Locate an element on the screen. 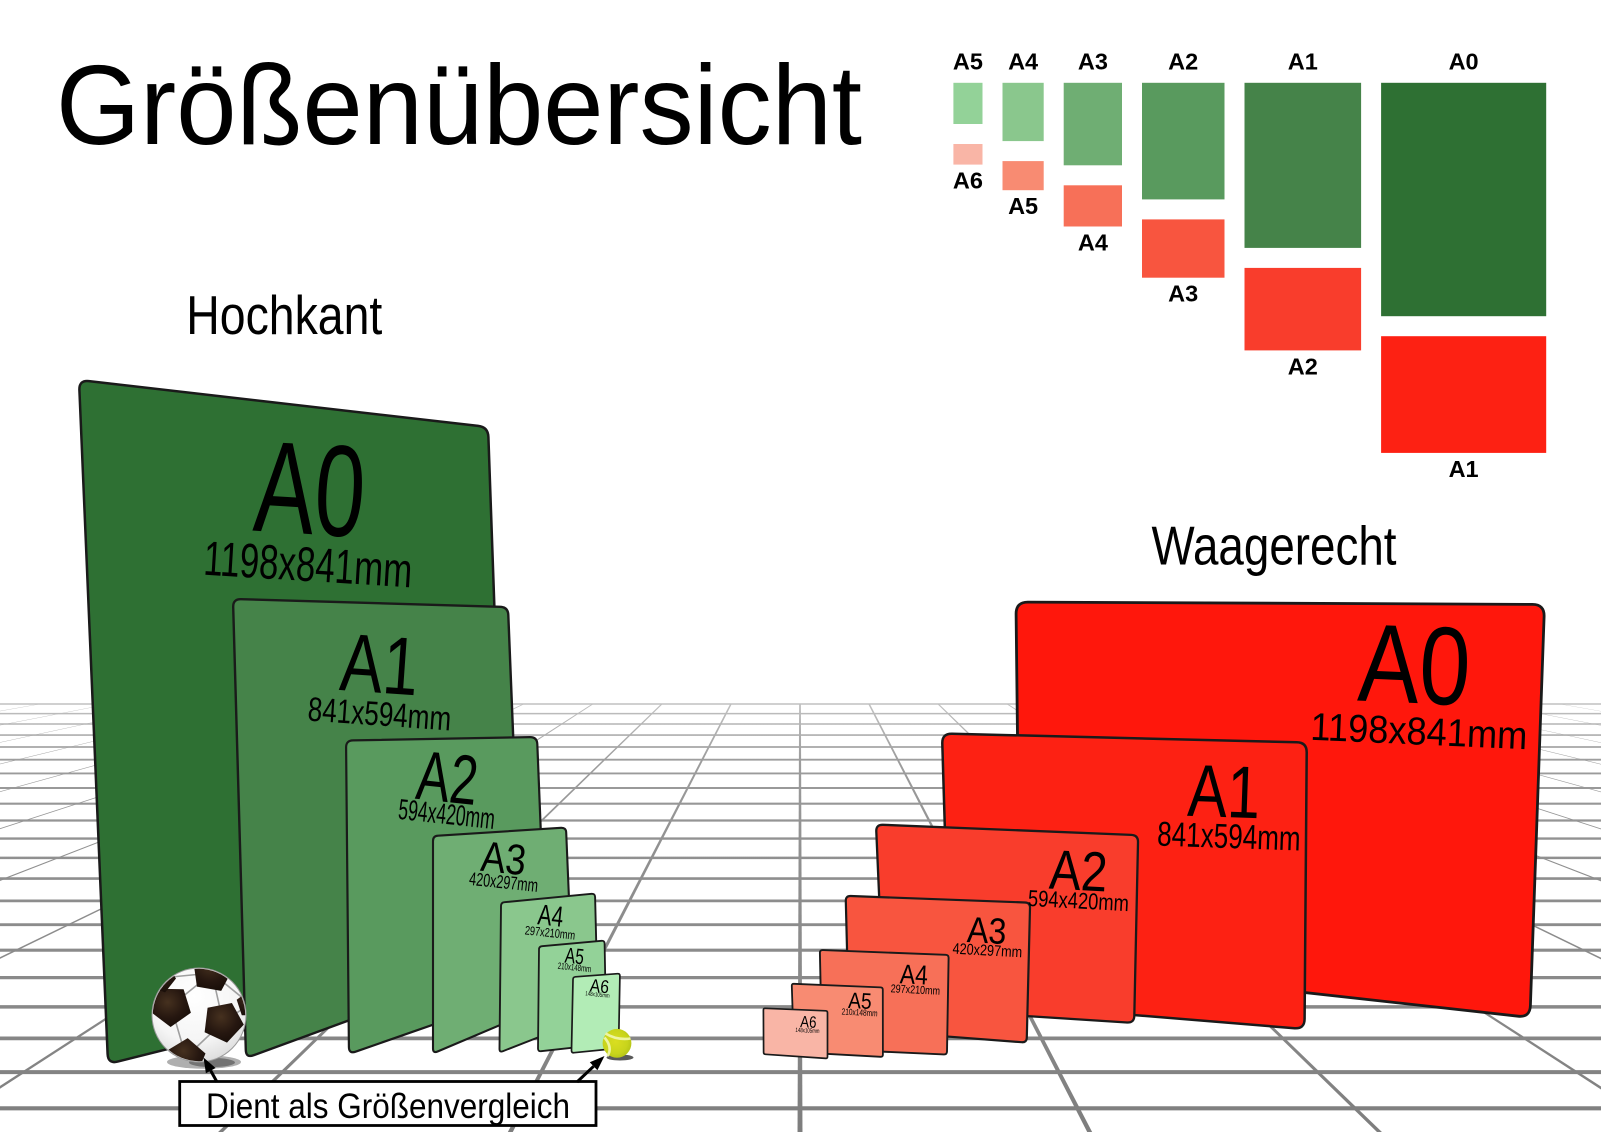 The width and height of the screenshot is (1601, 1132). svg-text: 420x297mm is located at coordinates (987, 951).